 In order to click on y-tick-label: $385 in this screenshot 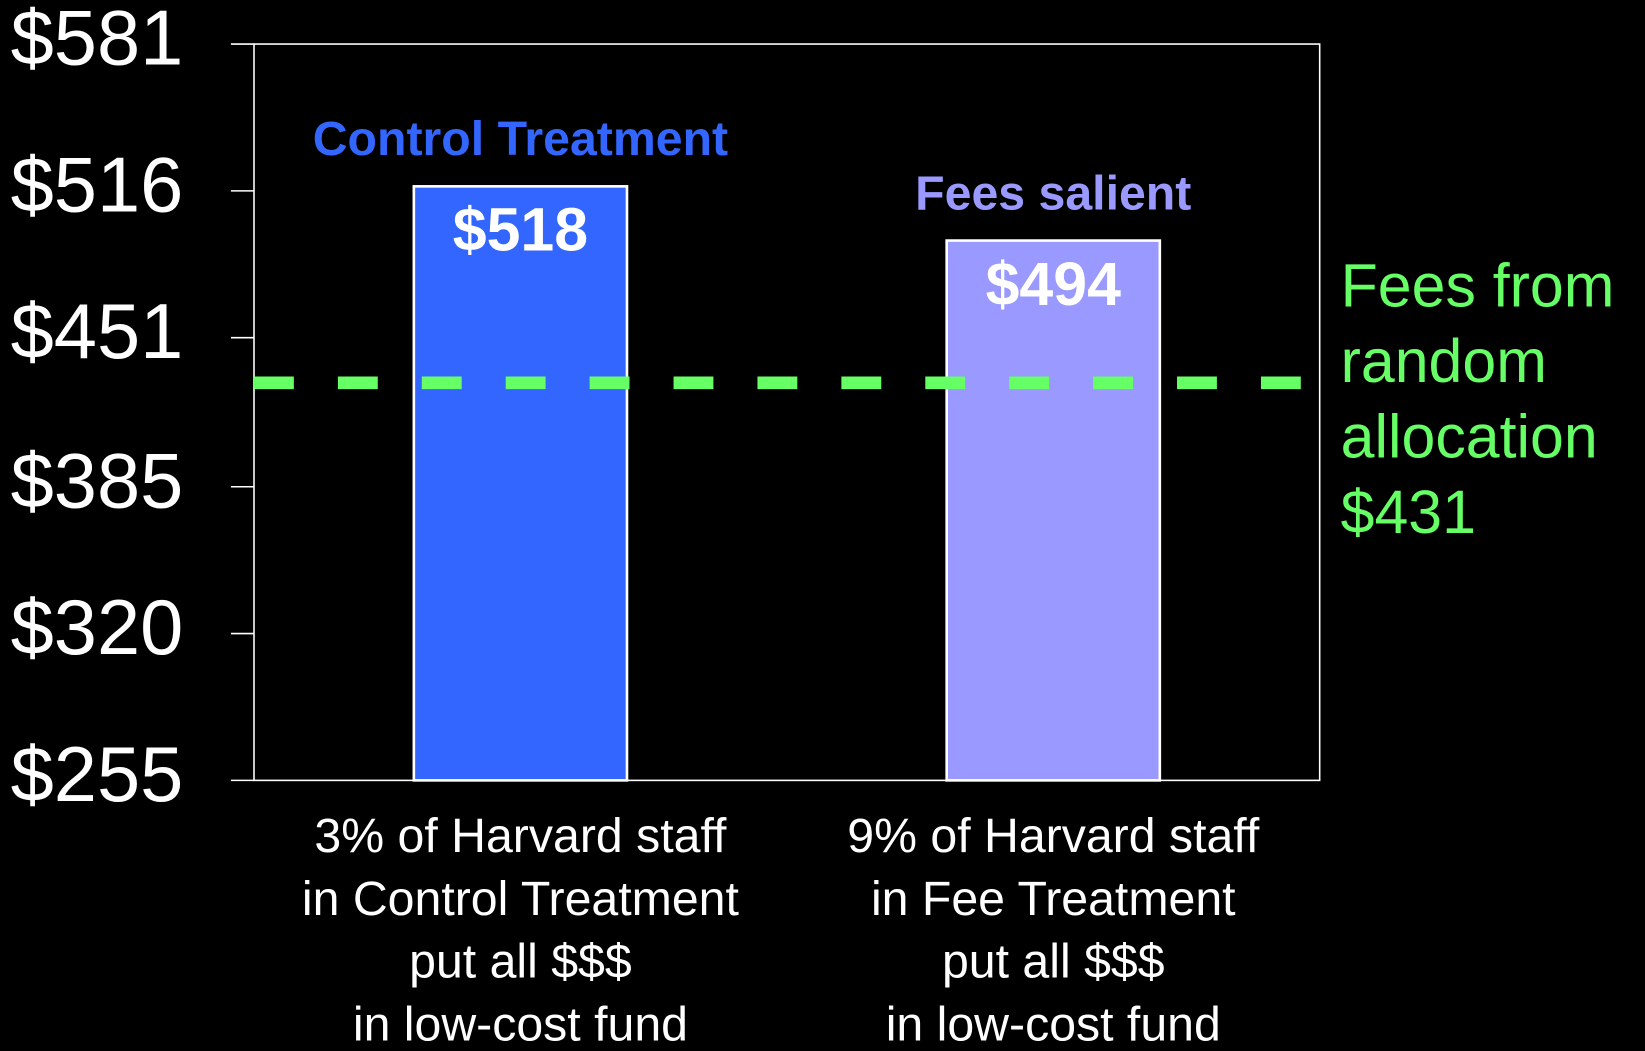, I will do `click(97, 481)`.